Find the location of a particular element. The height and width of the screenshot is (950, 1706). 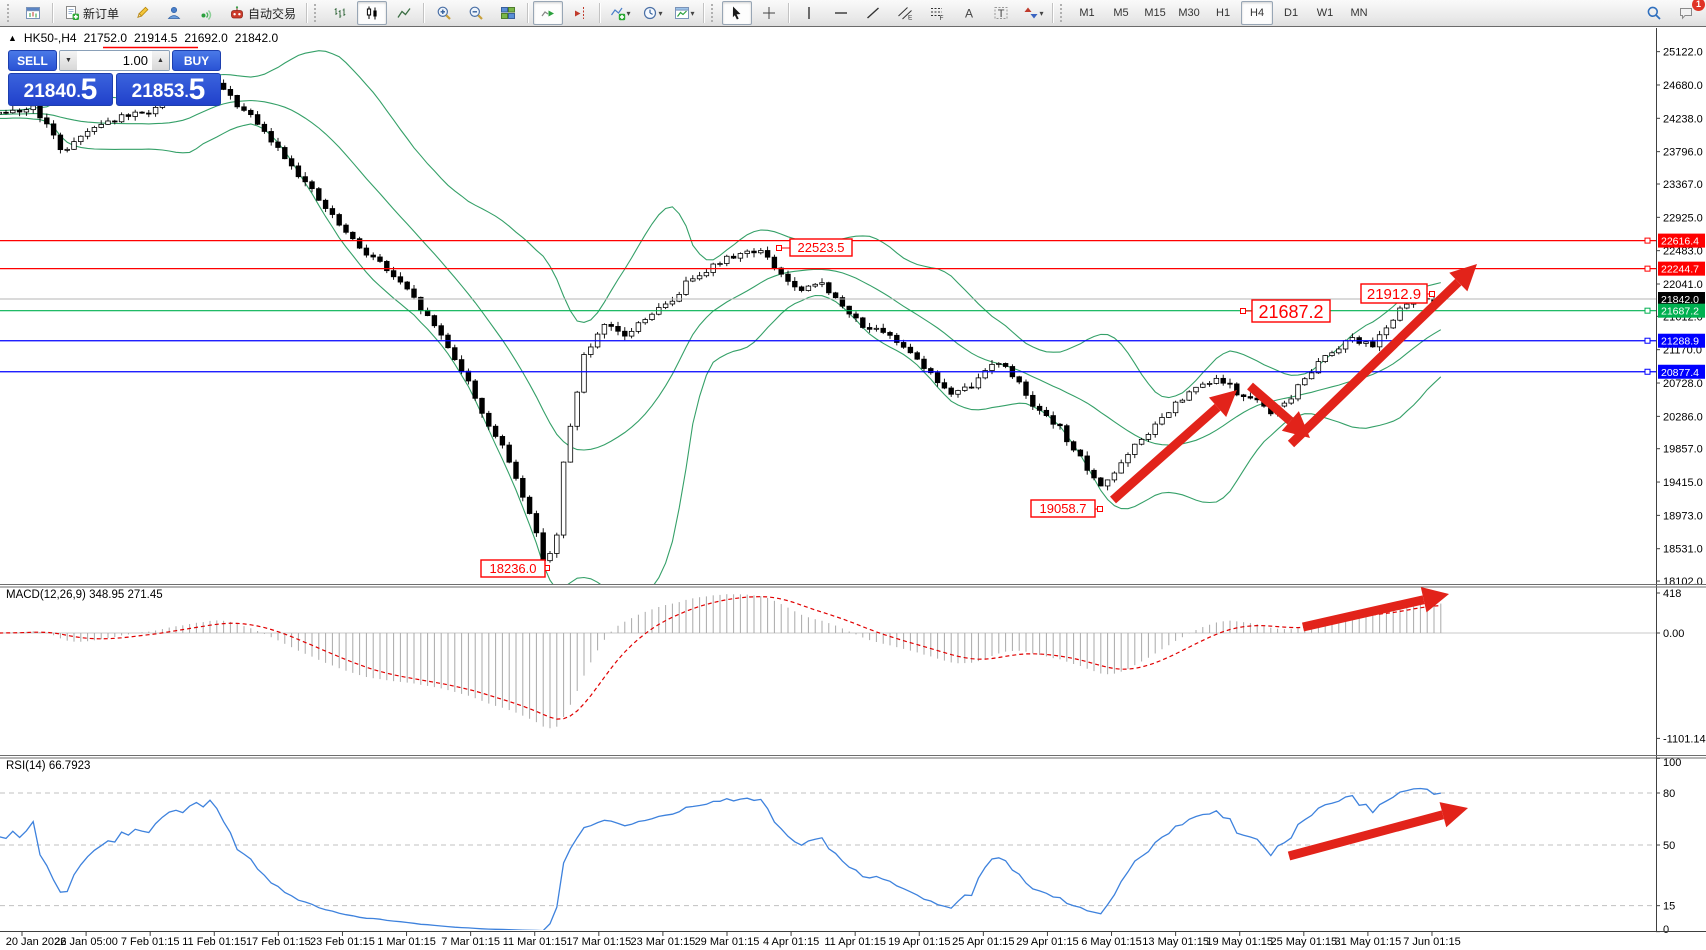

profile-button is located at coordinates (174, 13).